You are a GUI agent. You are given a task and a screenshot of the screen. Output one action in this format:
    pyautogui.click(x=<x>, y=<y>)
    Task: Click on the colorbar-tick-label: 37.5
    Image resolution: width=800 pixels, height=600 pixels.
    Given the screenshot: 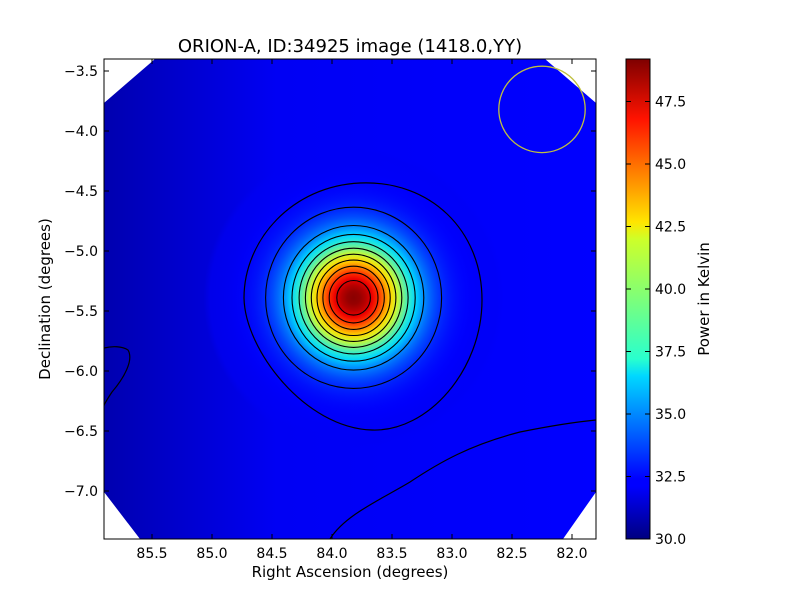 What is the action you would take?
    pyautogui.click(x=670, y=353)
    